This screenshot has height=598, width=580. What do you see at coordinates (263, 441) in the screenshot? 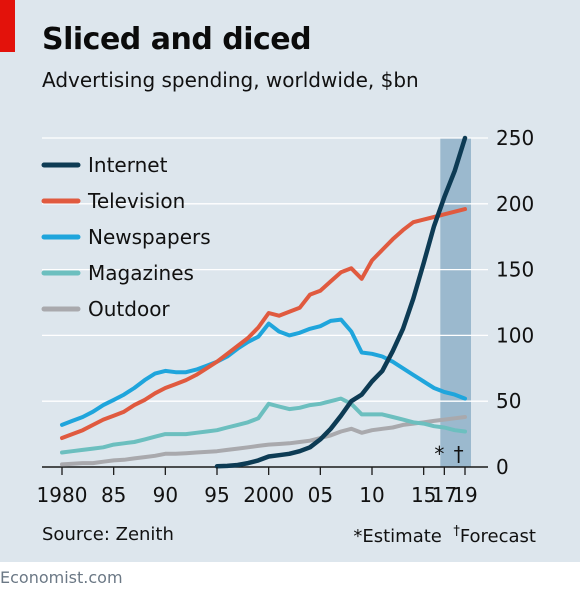
I see `series-line-outdoor` at bounding box center [263, 441].